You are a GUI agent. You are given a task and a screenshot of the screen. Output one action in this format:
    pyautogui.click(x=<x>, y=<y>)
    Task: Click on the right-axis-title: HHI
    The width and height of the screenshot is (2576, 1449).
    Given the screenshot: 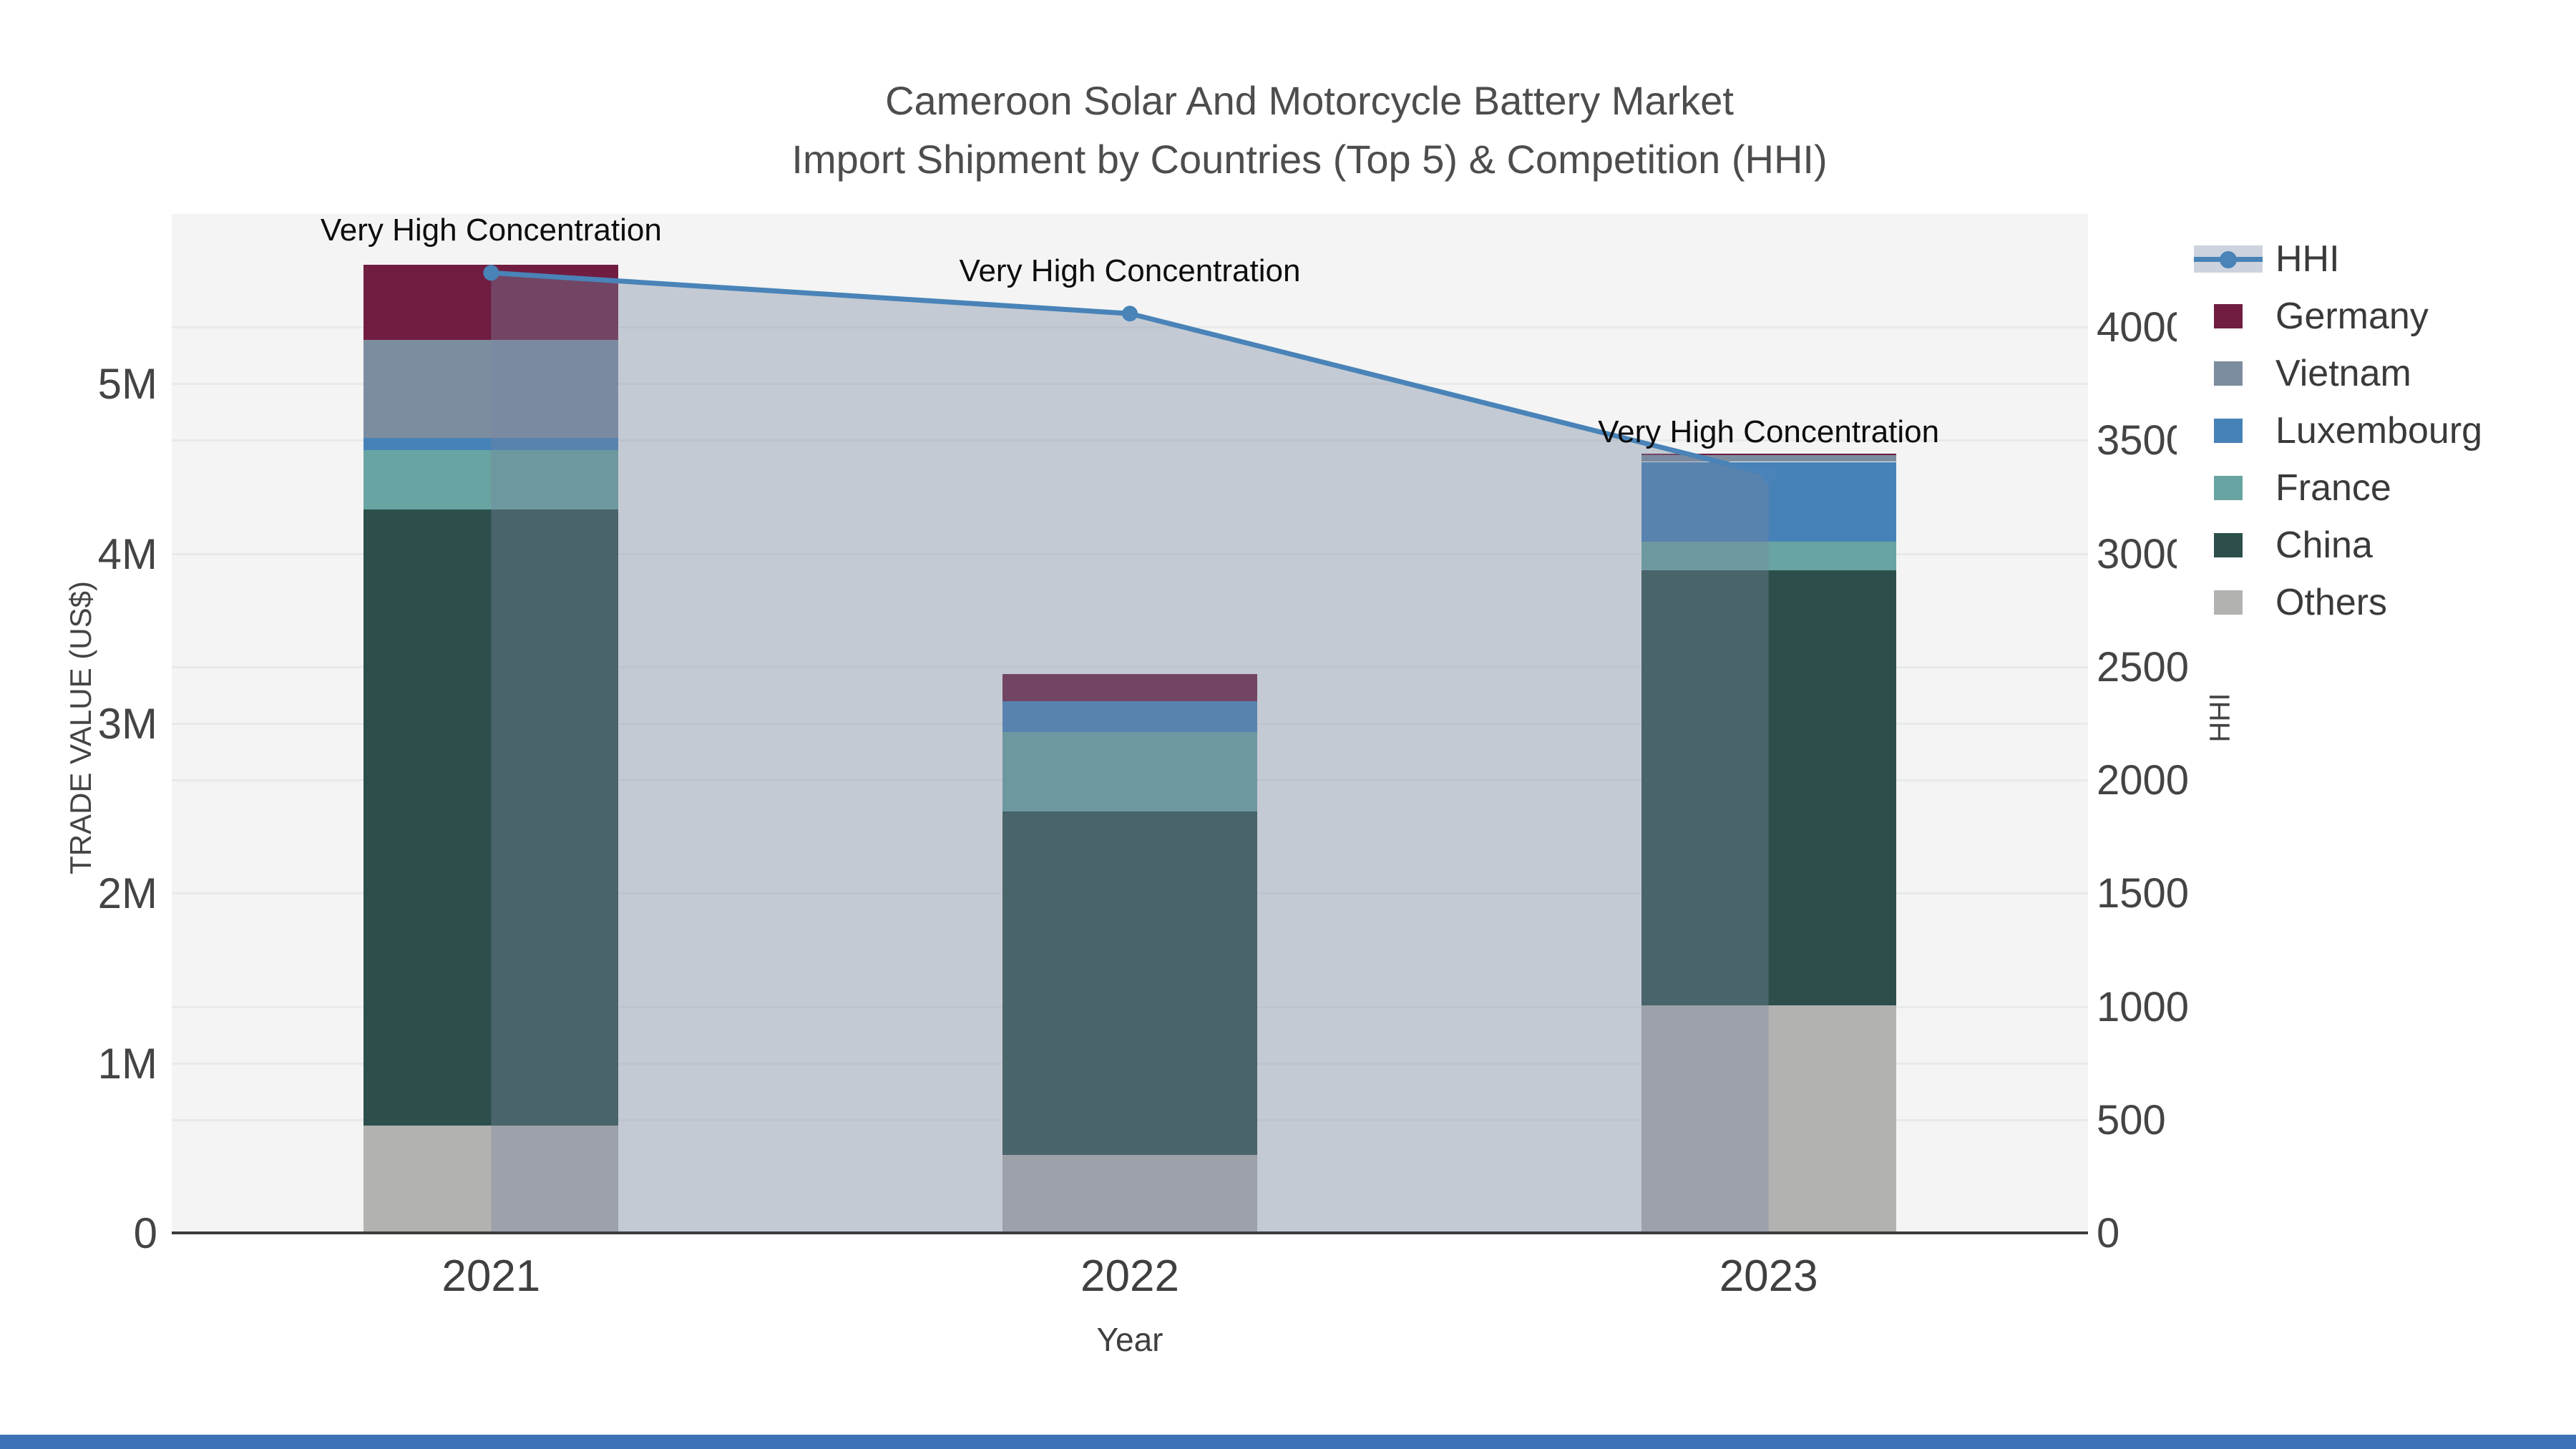 What is the action you would take?
    pyautogui.click(x=2220, y=718)
    